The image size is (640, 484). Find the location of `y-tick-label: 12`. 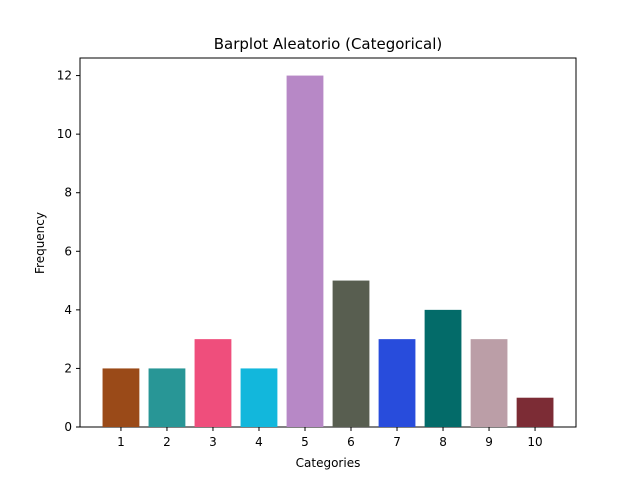

y-tick-label: 12 is located at coordinates (64, 76).